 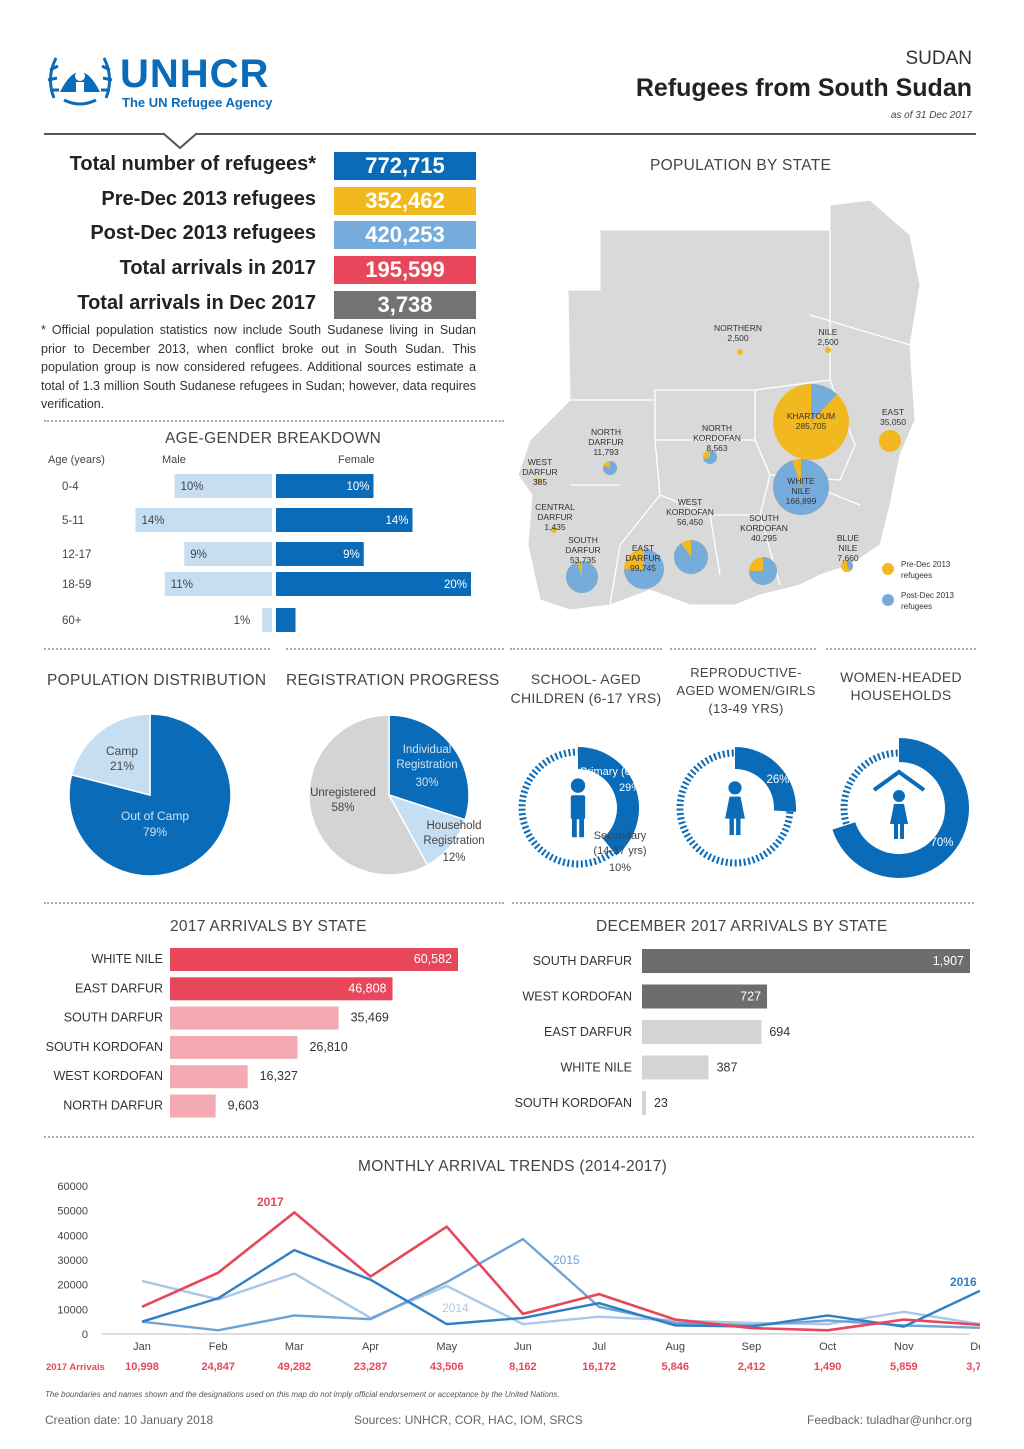 What do you see at coordinates (661, 1103) in the screenshot?
I see `arrivals-dec-value: 23` at bounding box center [661, 1103].